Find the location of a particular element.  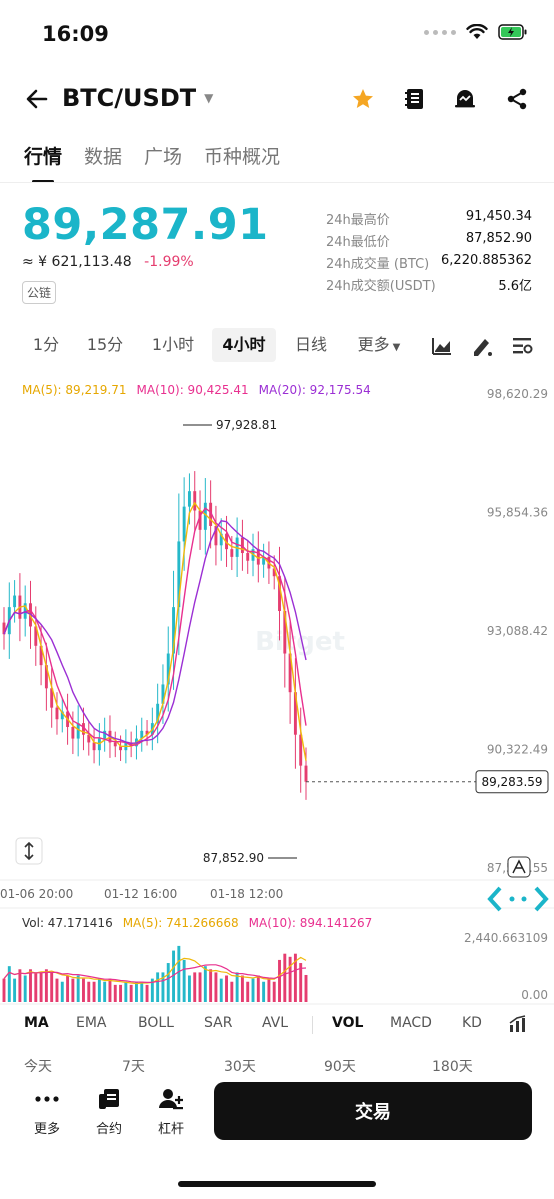

vol-ma10-line is located at coordinates (155, 974).